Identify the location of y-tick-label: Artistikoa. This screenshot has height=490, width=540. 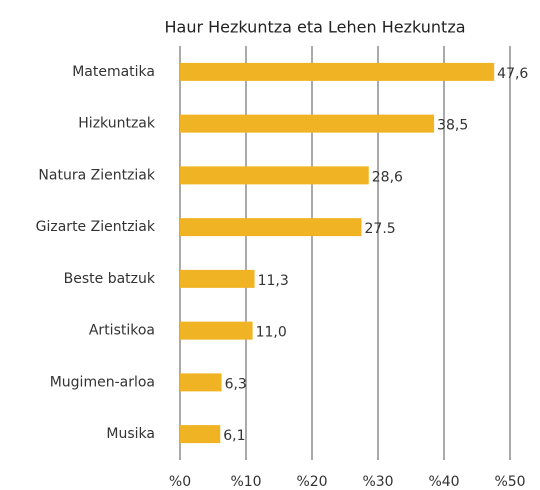
(122, 331).